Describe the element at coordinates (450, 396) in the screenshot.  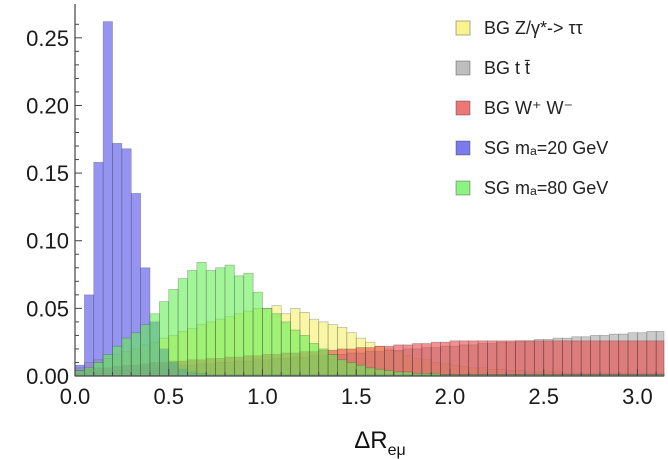
I see `x-tick-label: 2.0` at that location.